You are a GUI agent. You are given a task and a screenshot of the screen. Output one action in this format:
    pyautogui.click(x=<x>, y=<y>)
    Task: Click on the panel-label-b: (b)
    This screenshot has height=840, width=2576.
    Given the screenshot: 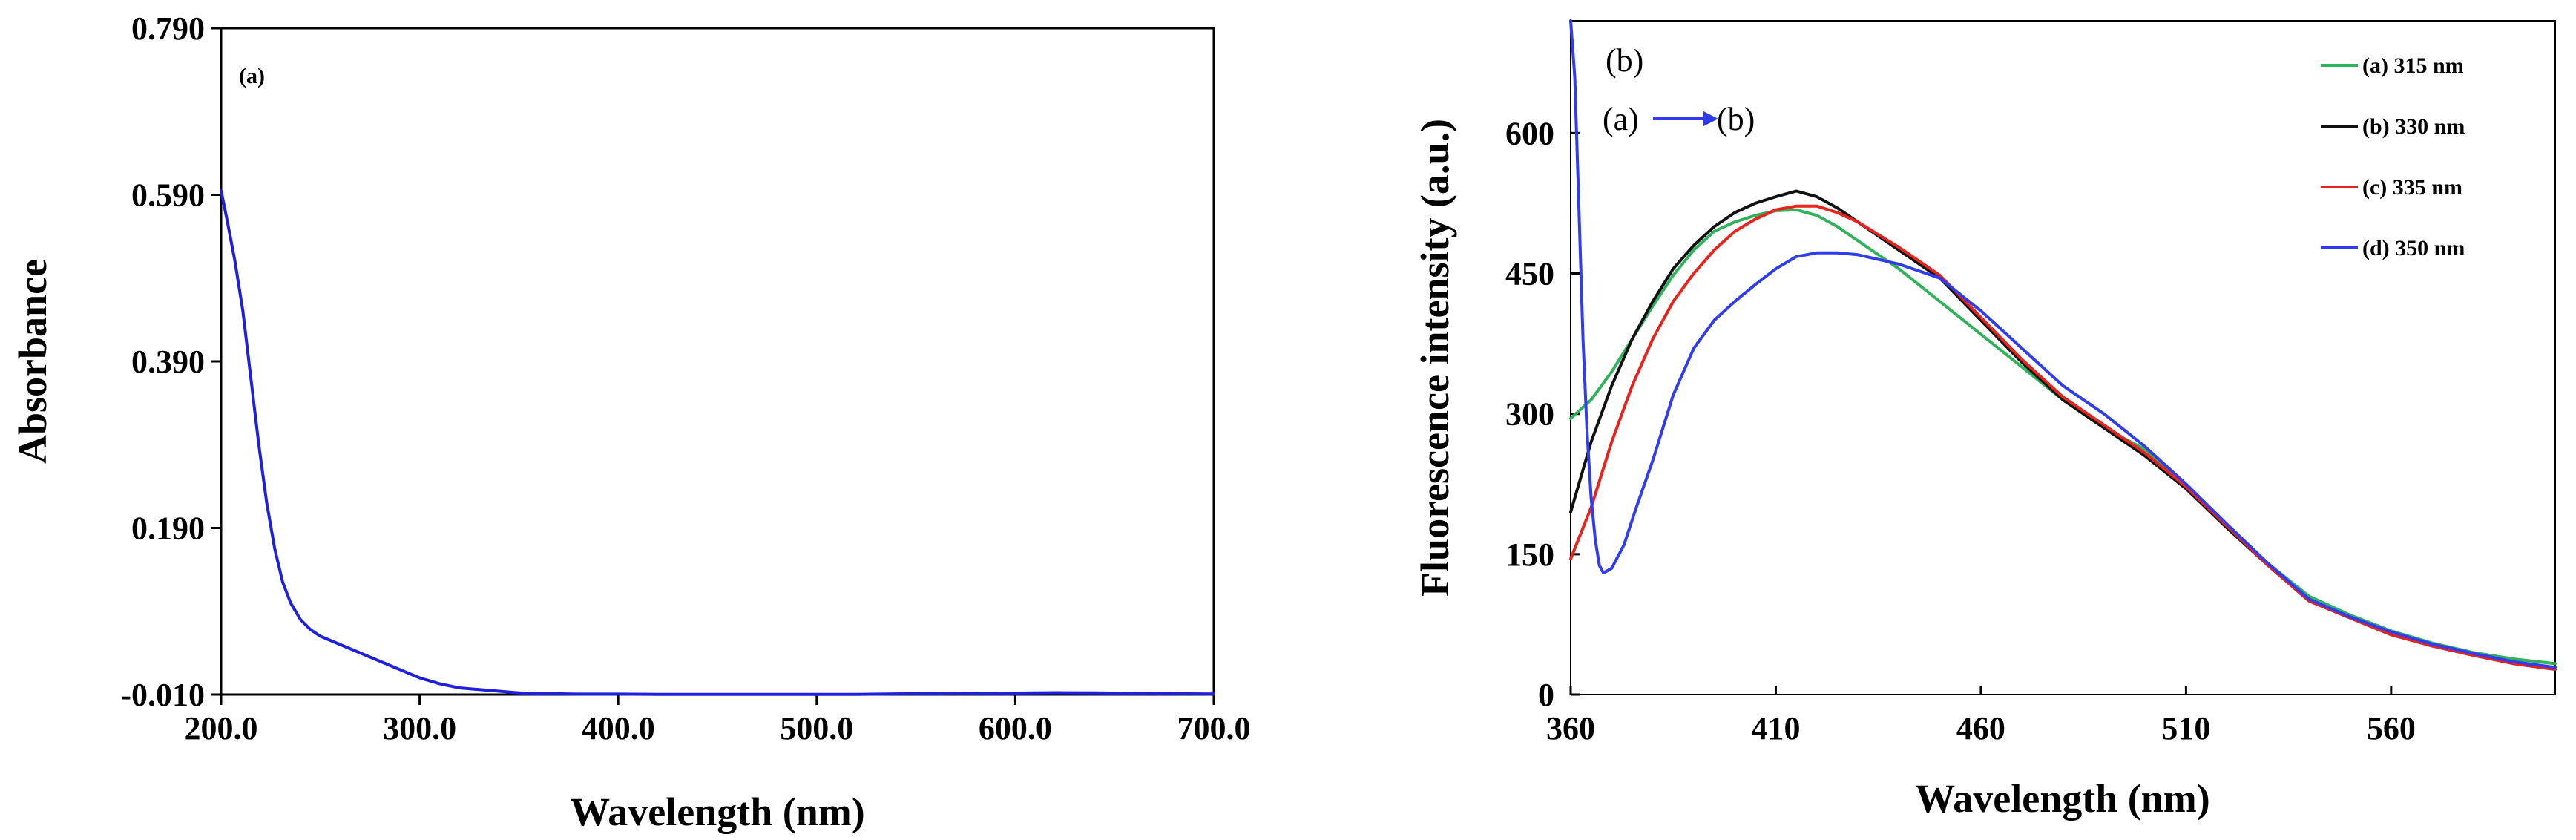 What is the action you would take?
    pyautogui.click(x=1624, y=61)
    